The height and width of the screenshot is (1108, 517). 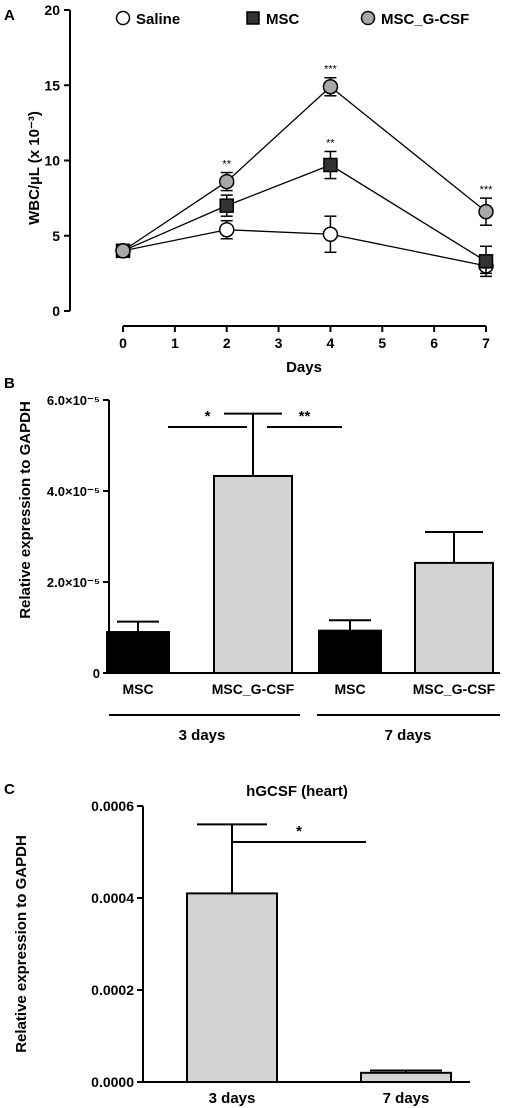 What do you see at coordinates (331, 343) in the screenshot?
I see `panel-a-x-tick-label: 4` at bounding box center [331, 343].